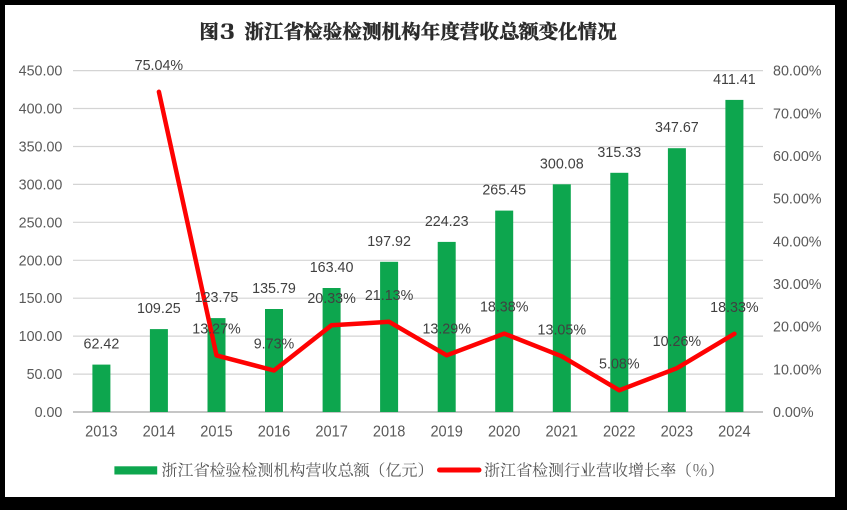 The width and height of the screenshot is (847, 510). What do you see at coordinates (734, 80) in the screenshot?
I see `svg-text: 411.41` at bounding box center [734, 80].